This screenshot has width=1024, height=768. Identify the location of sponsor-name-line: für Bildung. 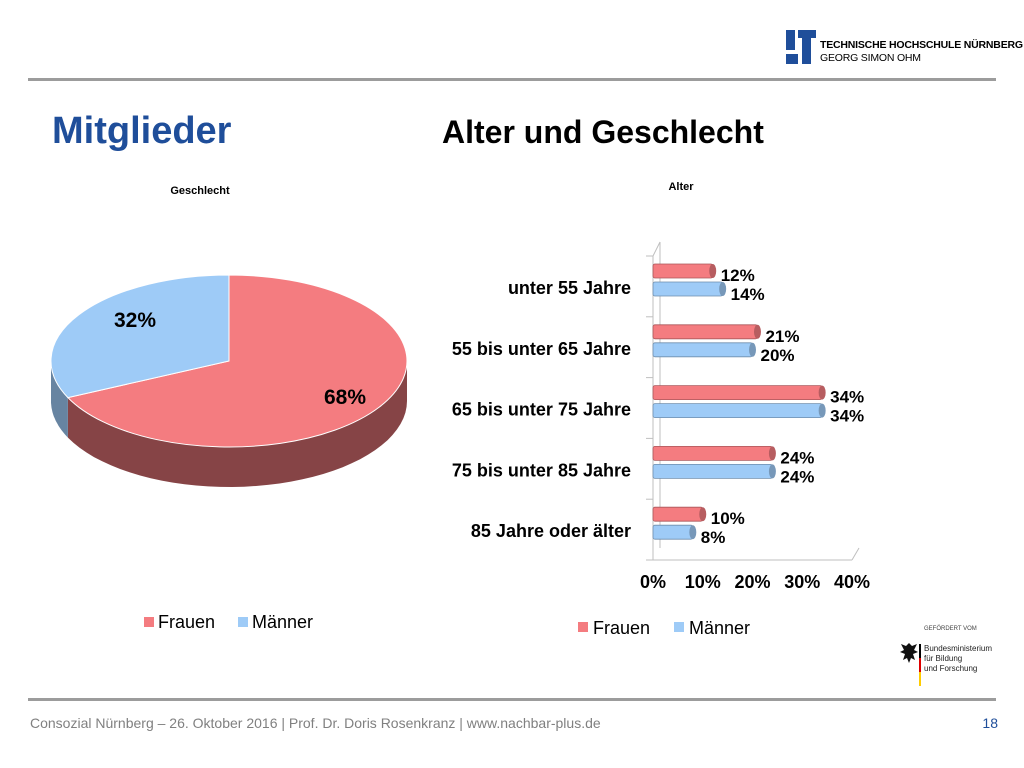
(943, 658).